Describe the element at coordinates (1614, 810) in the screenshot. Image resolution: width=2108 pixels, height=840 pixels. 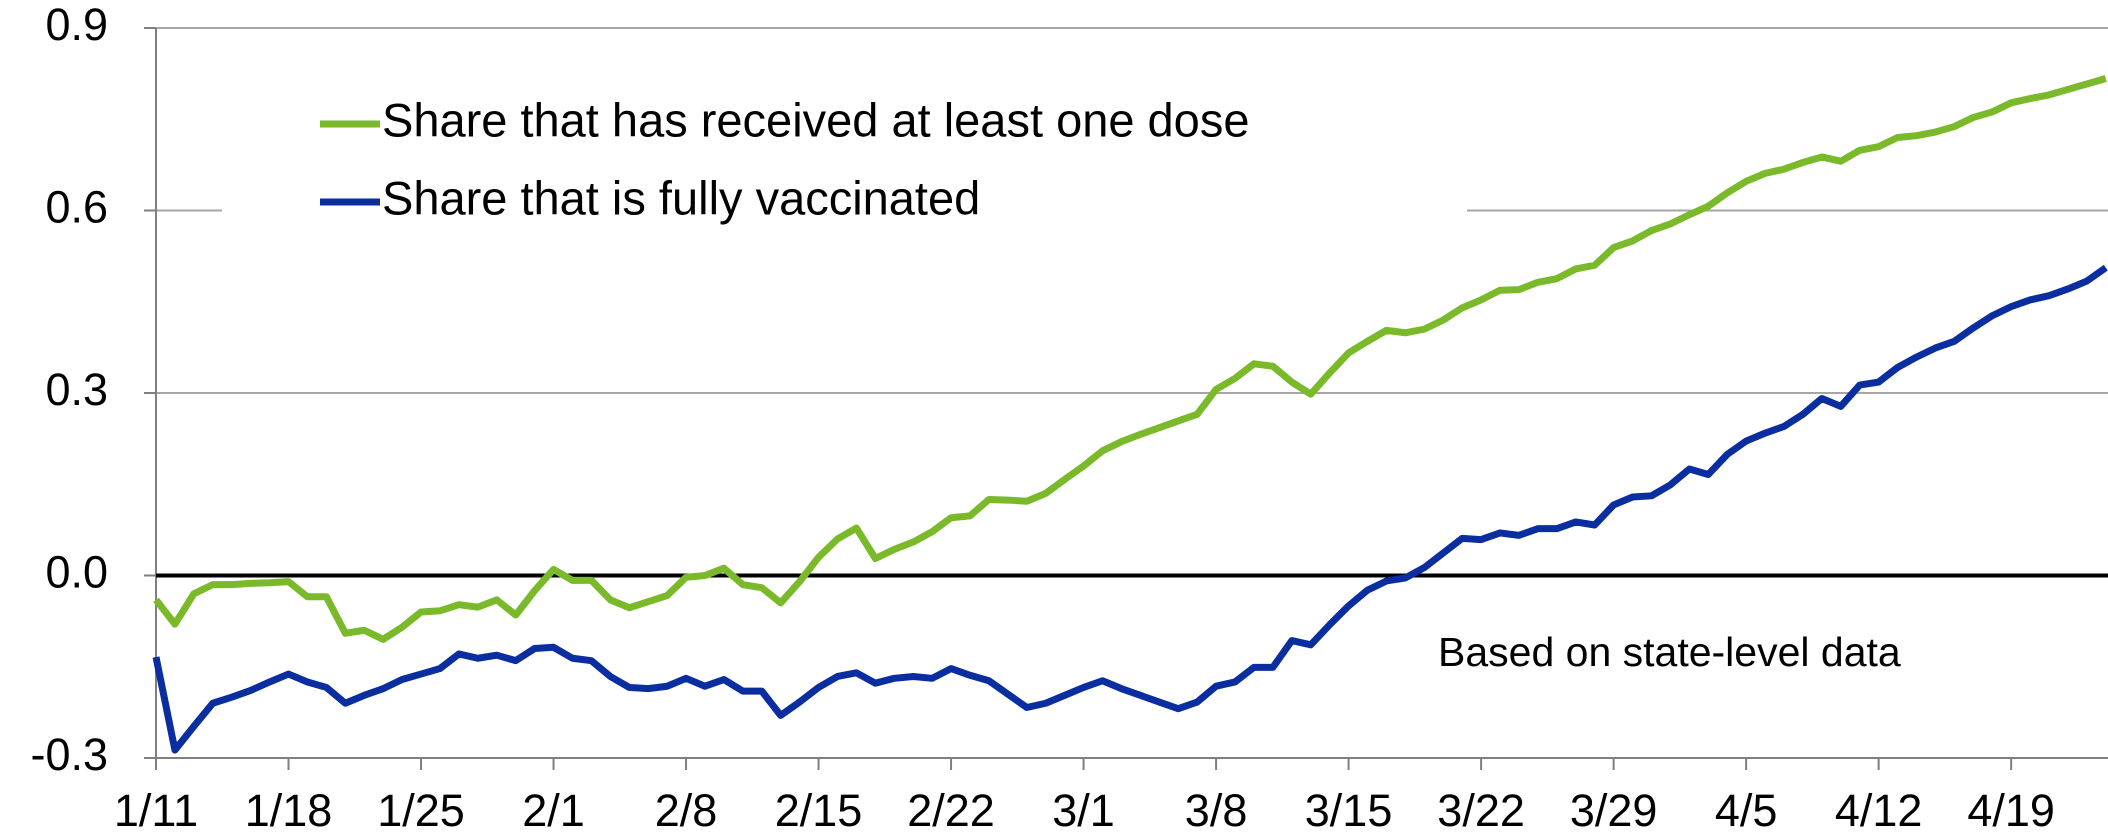
I see `x-tick-label: 3/29` at that location.